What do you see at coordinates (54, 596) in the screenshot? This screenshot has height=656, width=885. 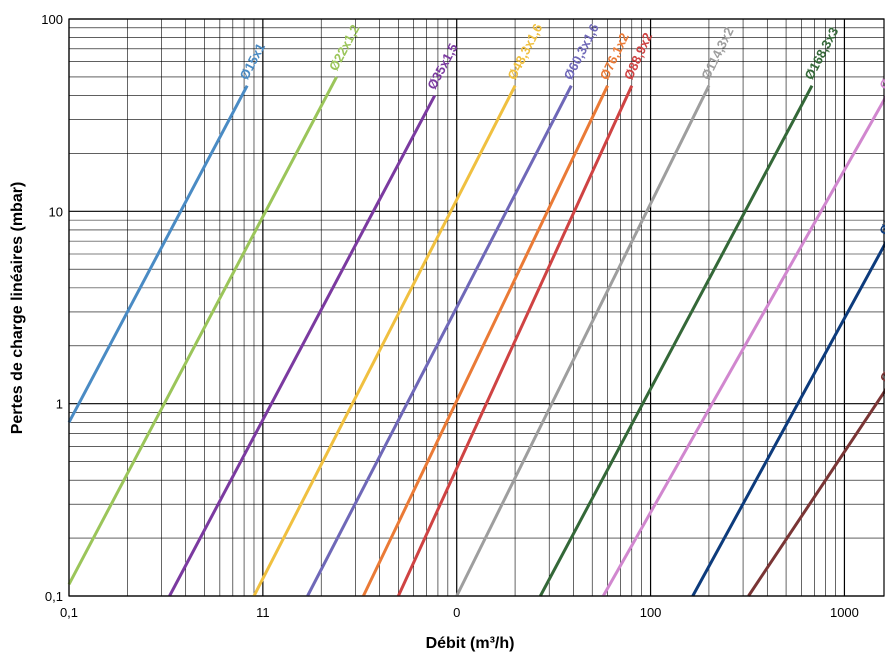 I see `y-tick-label: 0,1` at bounding box center [54, 596].